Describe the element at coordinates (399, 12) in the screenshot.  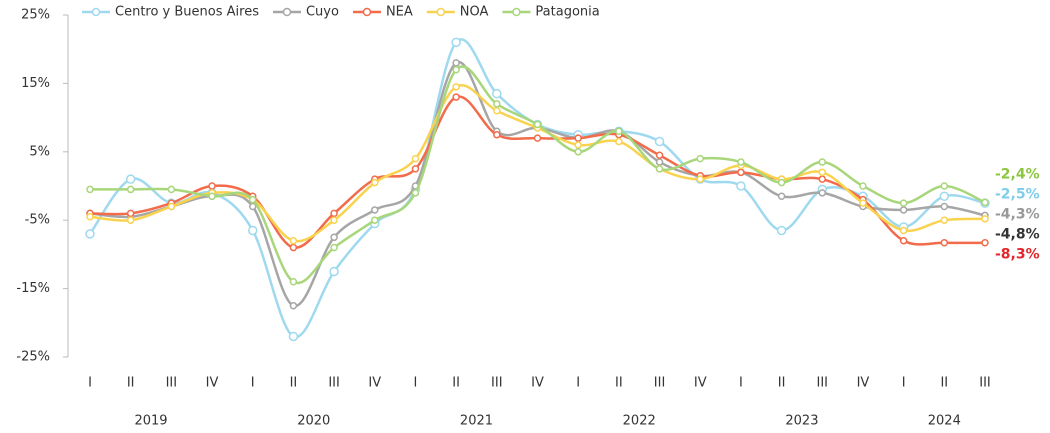
I see `legend-label: NEA` at that location.